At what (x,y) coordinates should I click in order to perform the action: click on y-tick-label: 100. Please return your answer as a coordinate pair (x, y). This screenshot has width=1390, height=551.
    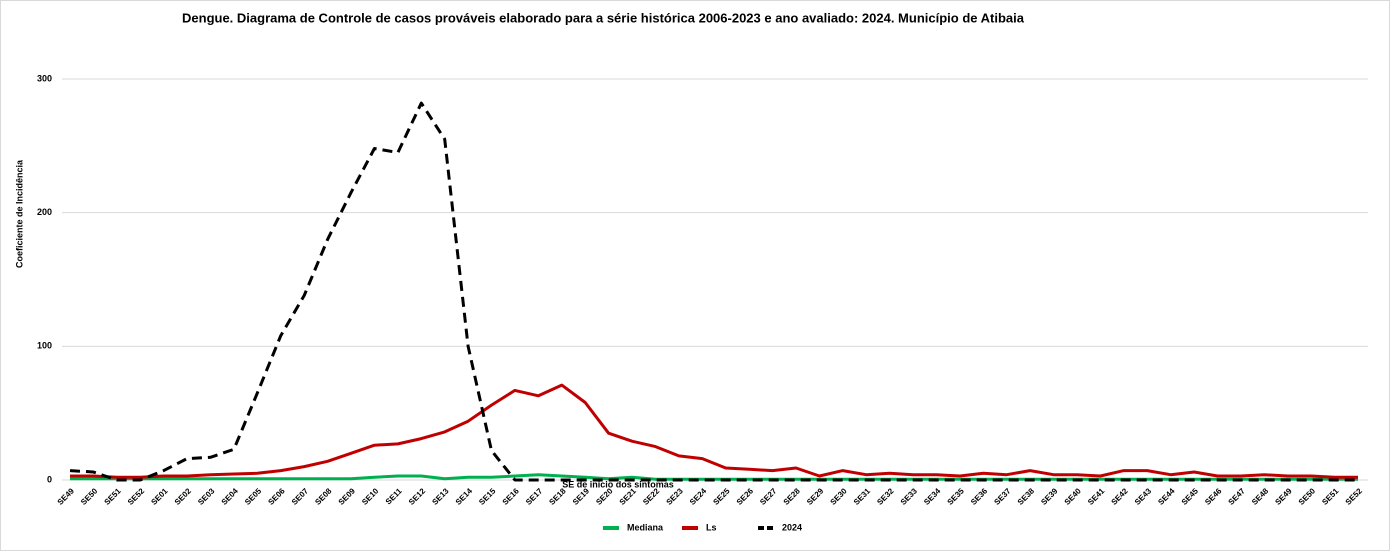
    Looking at the image, I should click on (44, 346).